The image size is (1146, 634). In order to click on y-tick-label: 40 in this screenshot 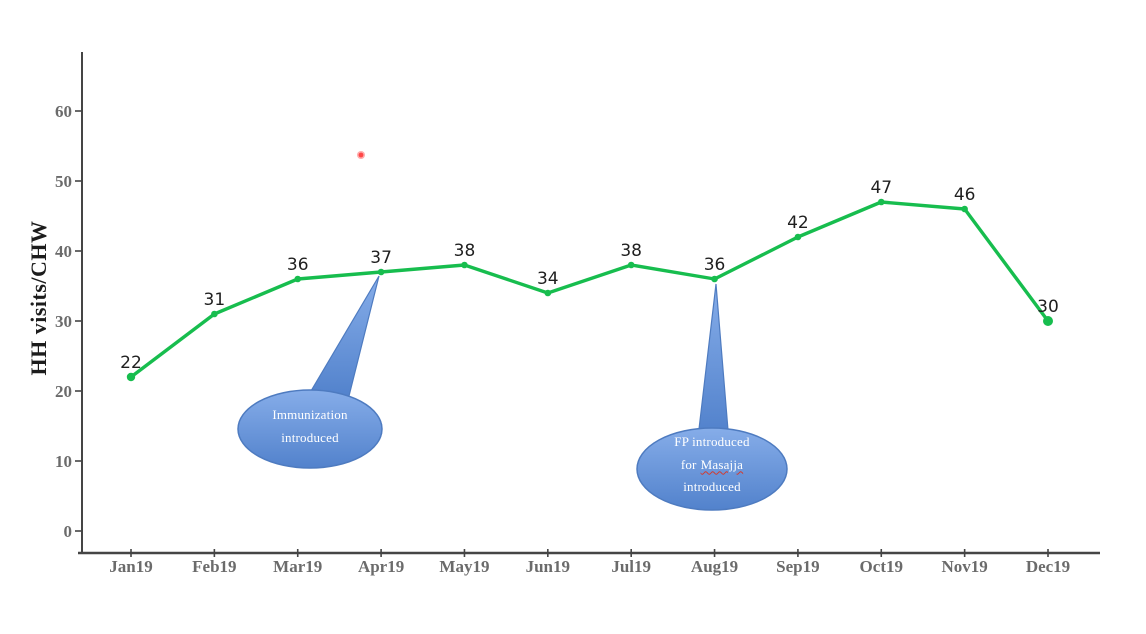, I will do `click(63, 251)`.